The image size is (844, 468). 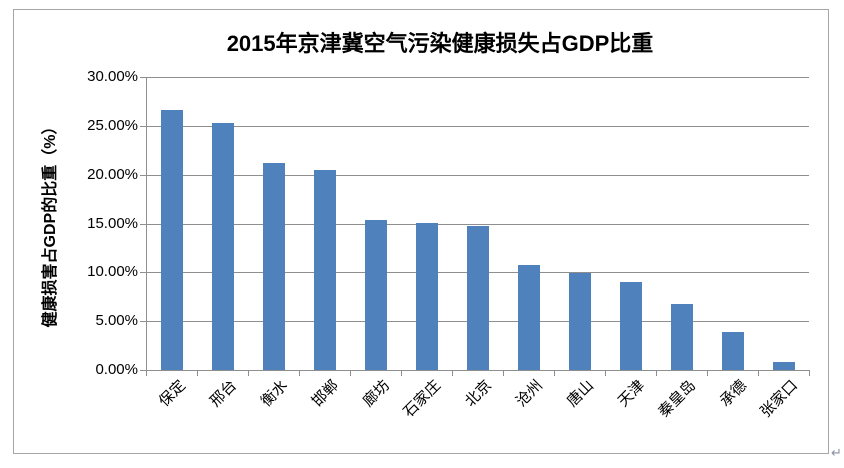 What do you see at coordinates (478, 370) in the screenshot?
I see `x-axis-line` at bounding box center [478, 370].